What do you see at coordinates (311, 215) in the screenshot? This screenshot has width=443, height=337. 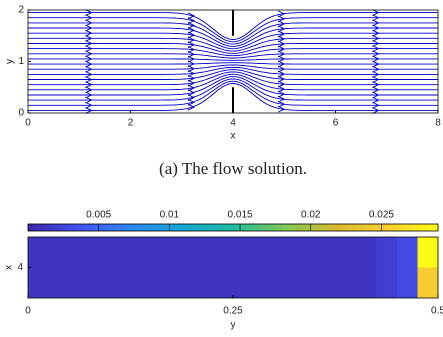 I see `colorbar-tick-label: 0.02` at bounding box center [311, 215].